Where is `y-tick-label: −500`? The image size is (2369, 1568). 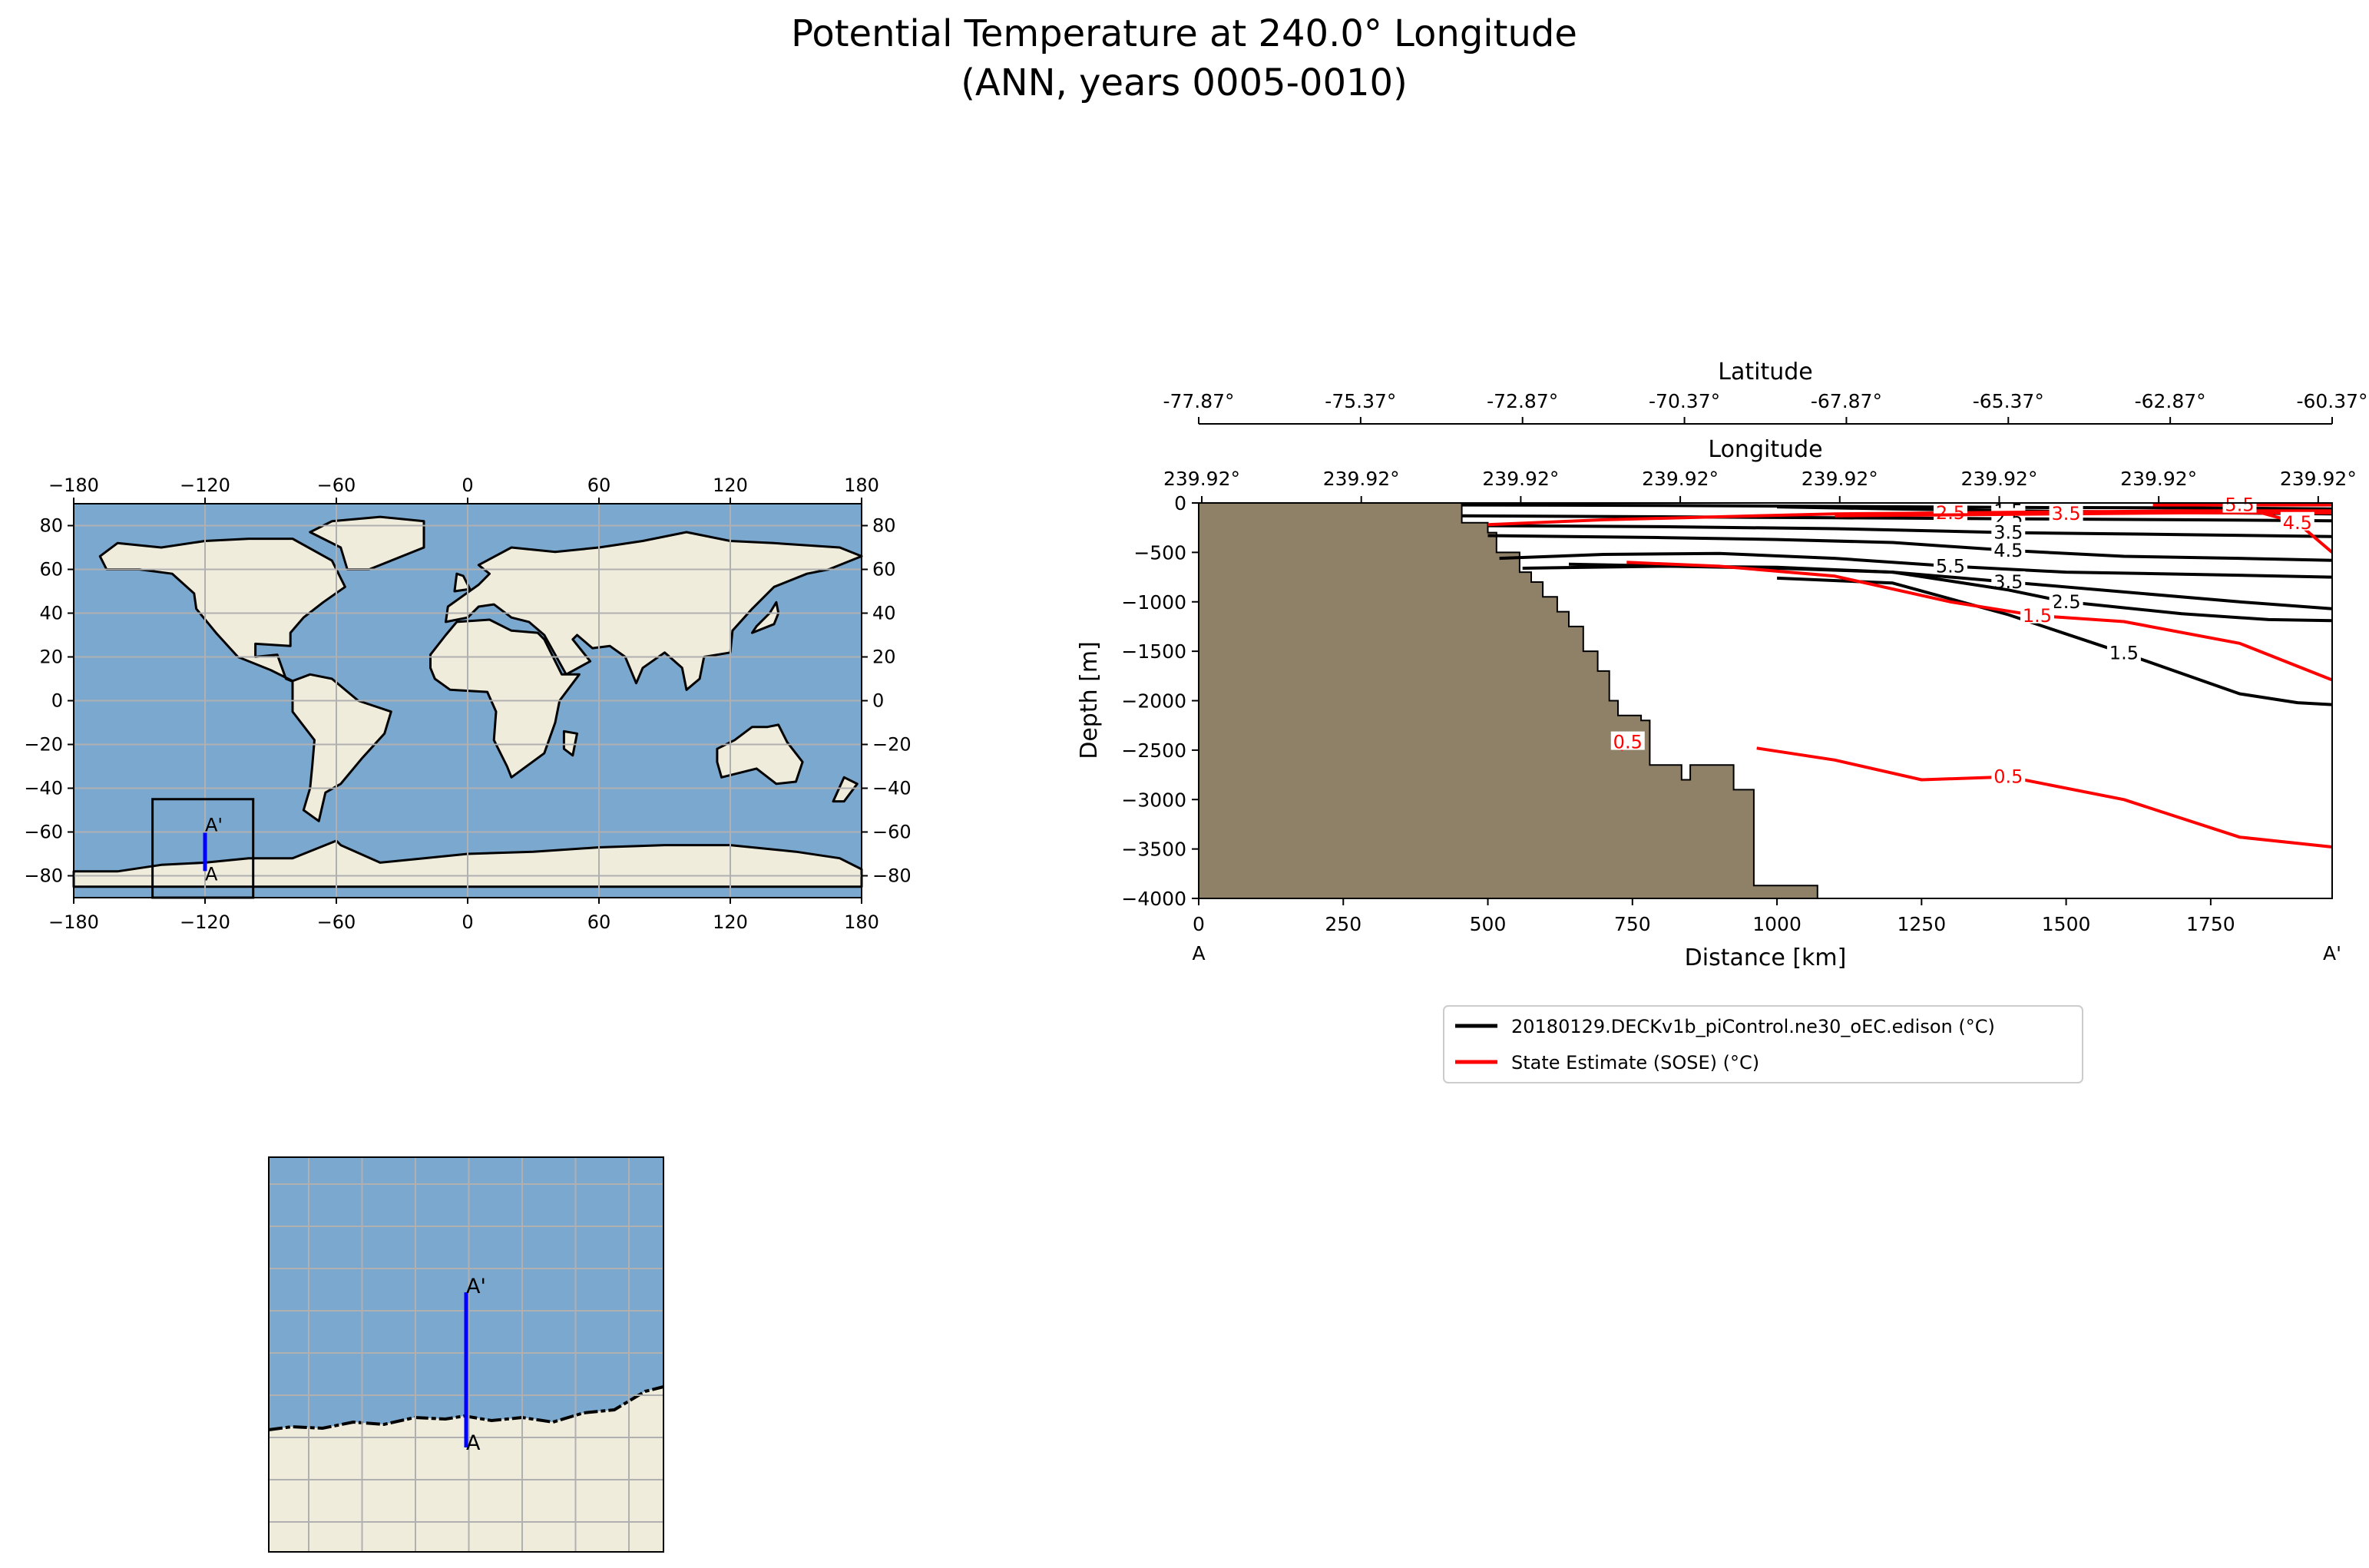 y-tick-label: −500 is located at coordinates (1159, 553).